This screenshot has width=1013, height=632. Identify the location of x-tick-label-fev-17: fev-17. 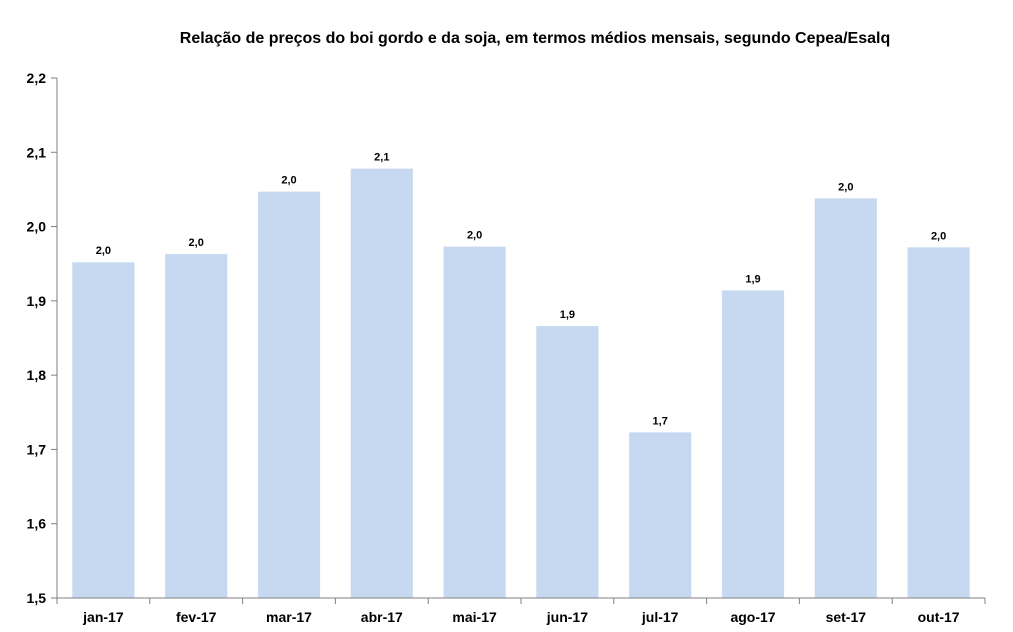
(196, 617).